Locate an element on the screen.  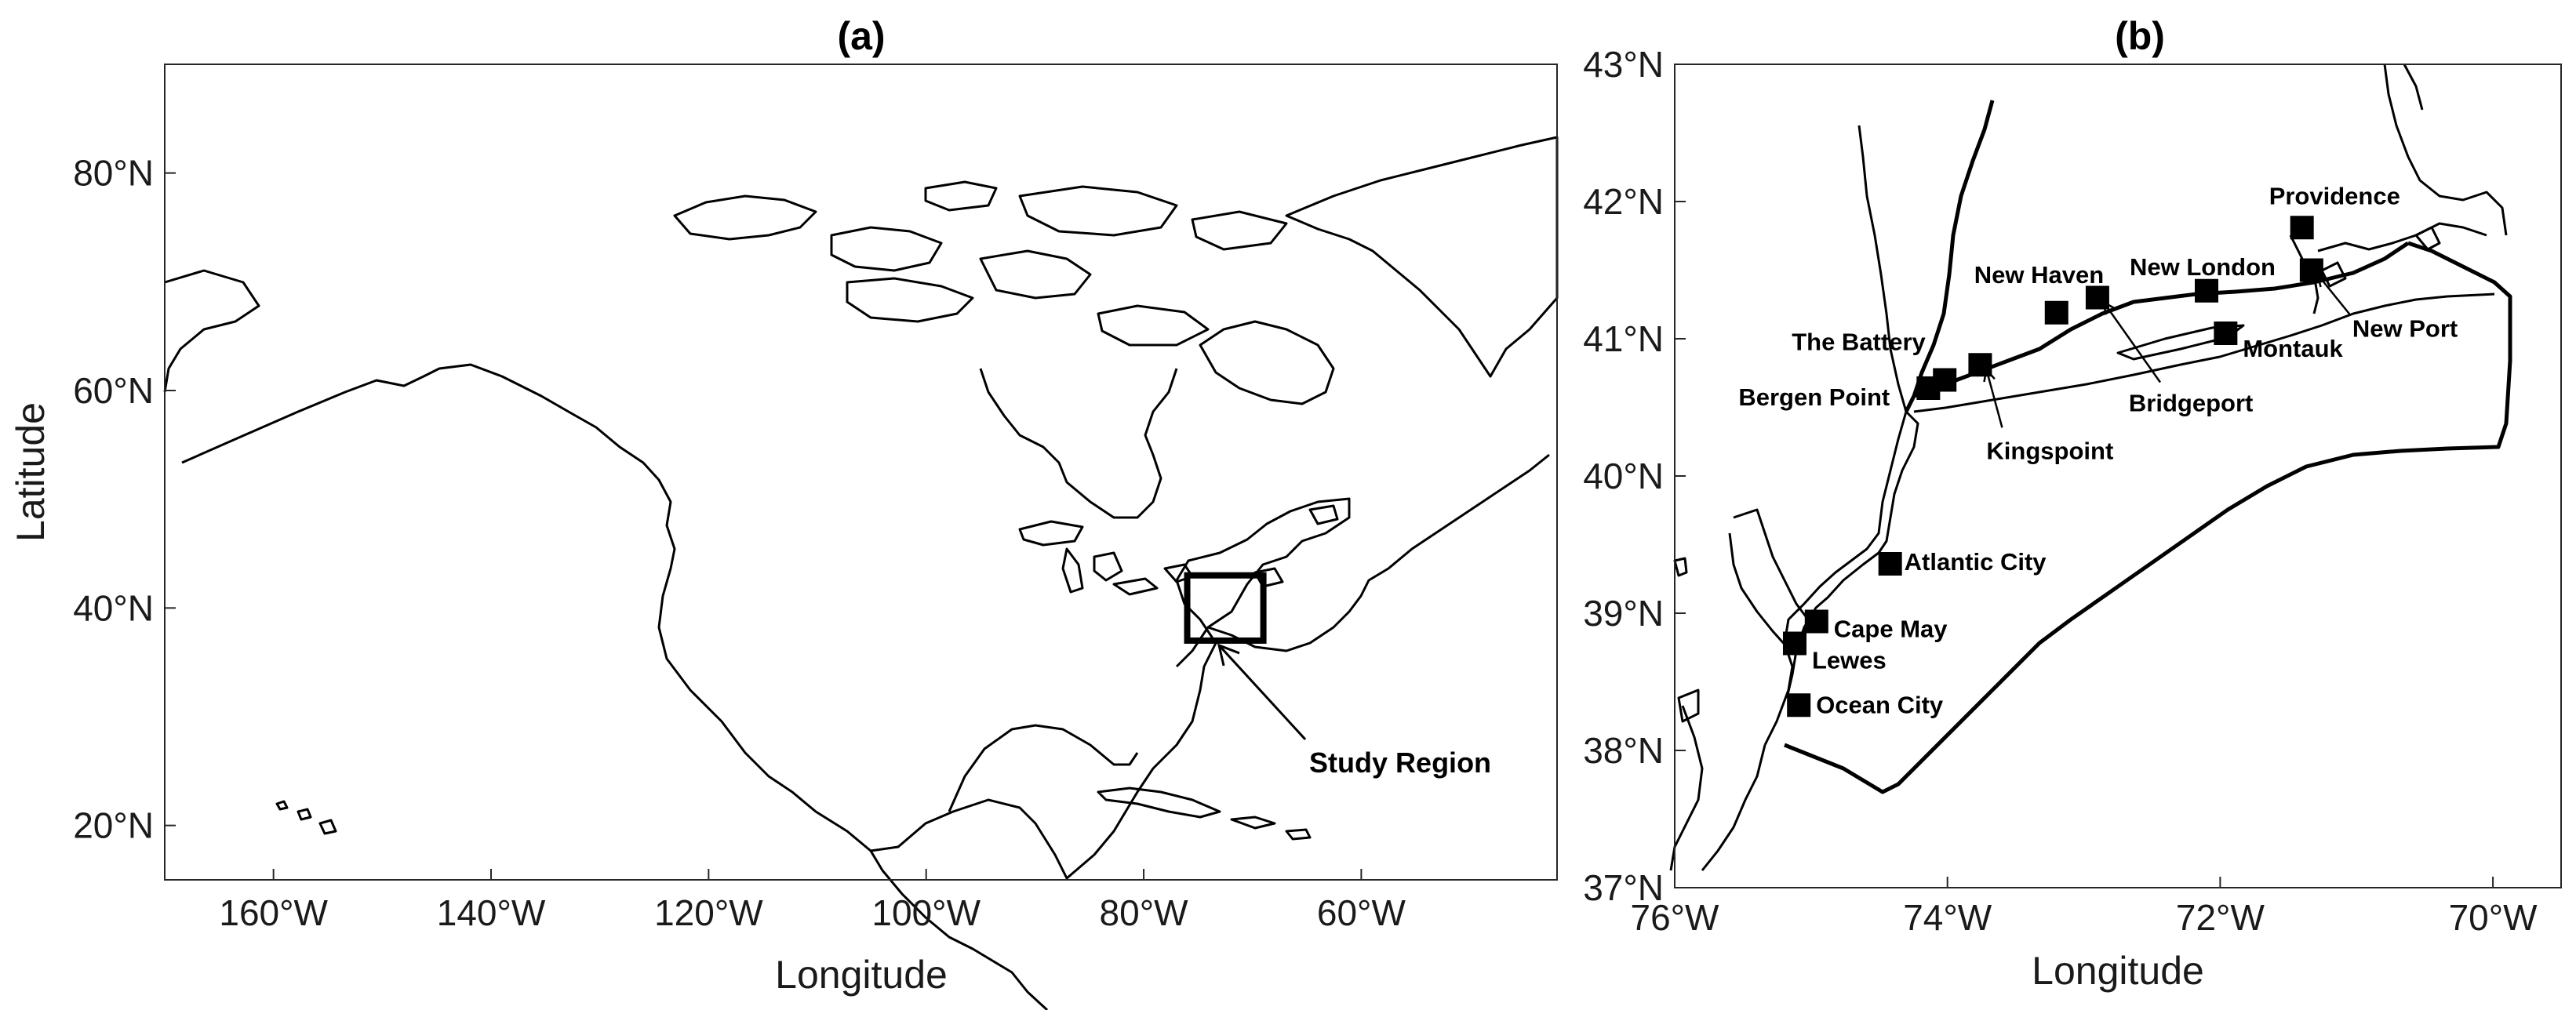
panel-a-y-axis-label: Latitude is located at coordinates (31, 472).